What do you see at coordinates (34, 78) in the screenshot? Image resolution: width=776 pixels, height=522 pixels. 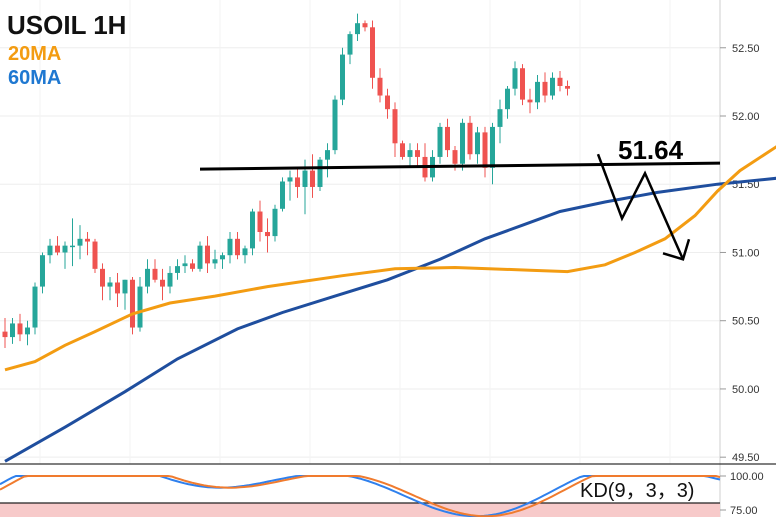 I see `legend-ma60: 60MA` at bounding box center [34, 78].